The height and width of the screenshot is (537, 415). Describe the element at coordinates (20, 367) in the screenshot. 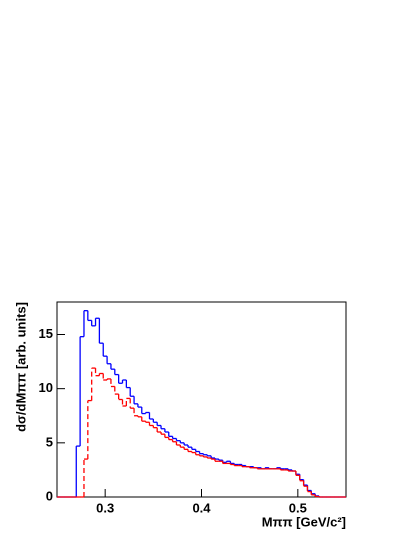

I see `y-axis-label: dσ/dMππ [arb. units]` at that location.